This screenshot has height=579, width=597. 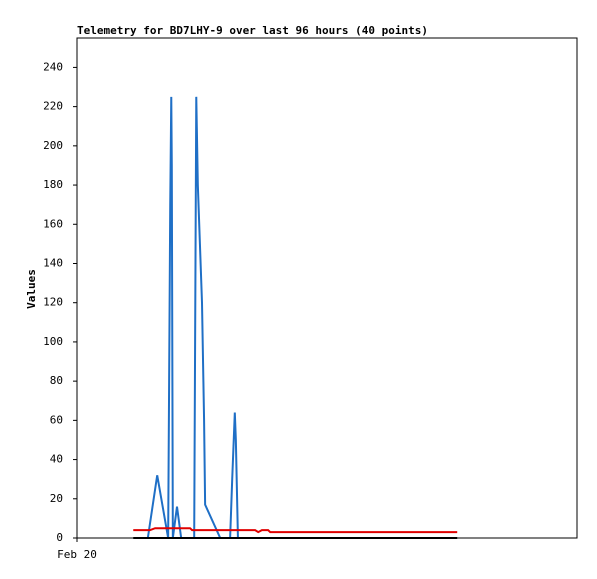 What do you see at coordinates (31, 289) in the screenshot?
I see `y-axis-label: Values` at bounding box center [31, 289].